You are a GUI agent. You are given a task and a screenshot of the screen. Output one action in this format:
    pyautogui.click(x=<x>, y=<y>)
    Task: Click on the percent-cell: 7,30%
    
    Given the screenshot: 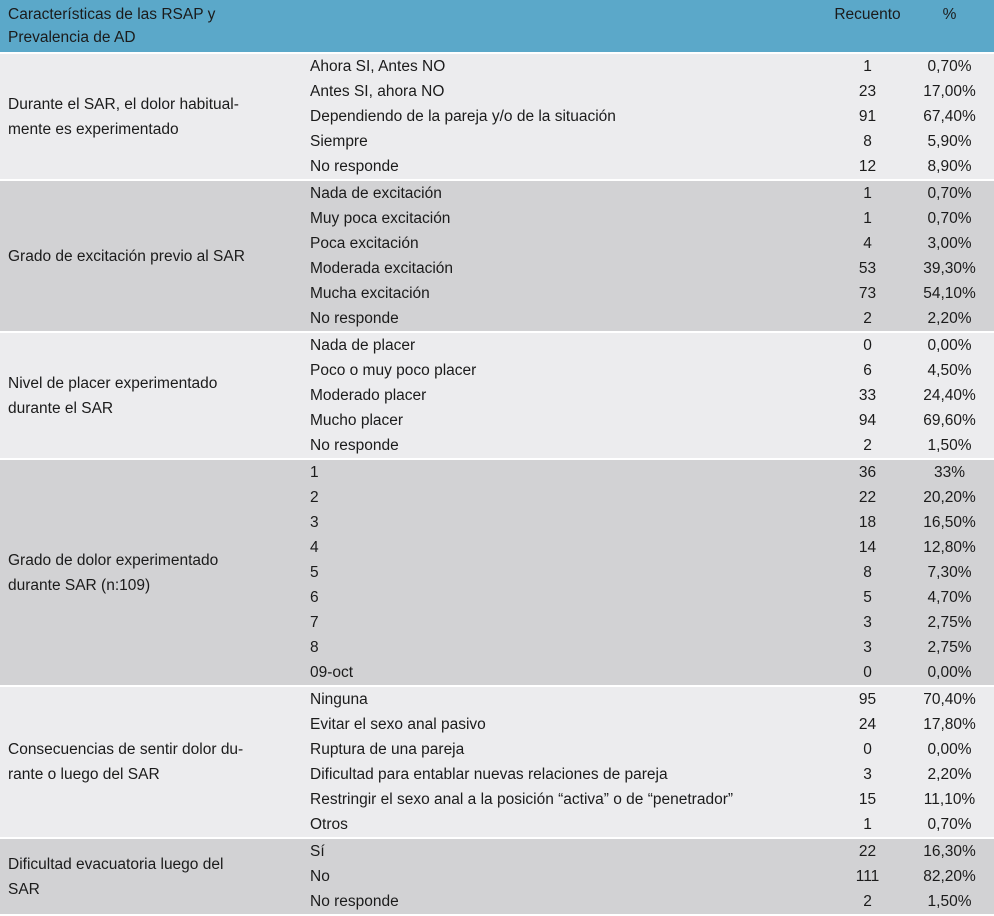 What is the action you would take?
    pyautogui.click(x=949, y=572)
    